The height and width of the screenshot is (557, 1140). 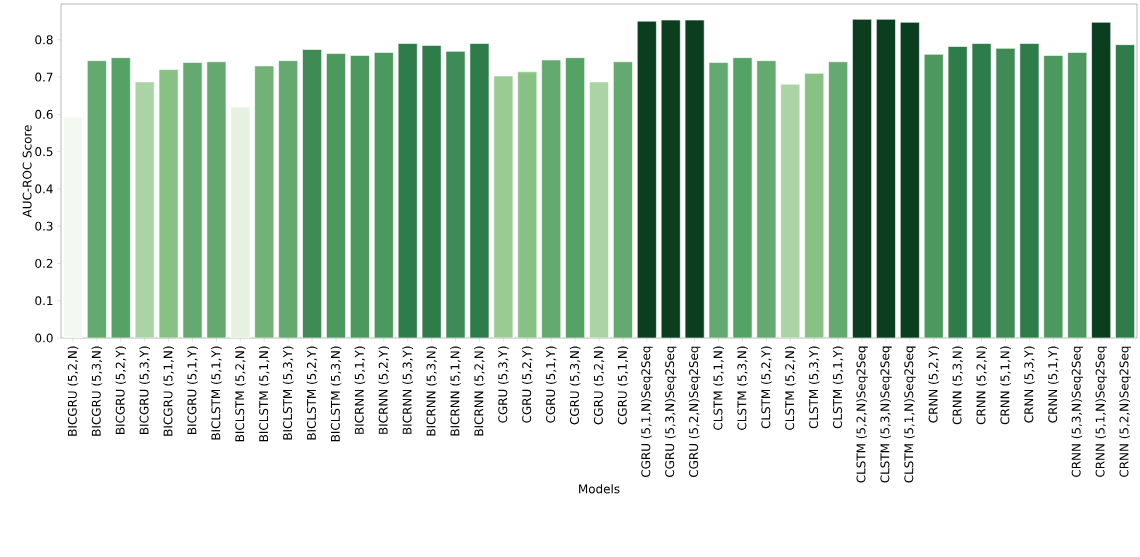 I want to click on x-tick-label: CLSTM (5,3,Y), so click(x=814, y=387).